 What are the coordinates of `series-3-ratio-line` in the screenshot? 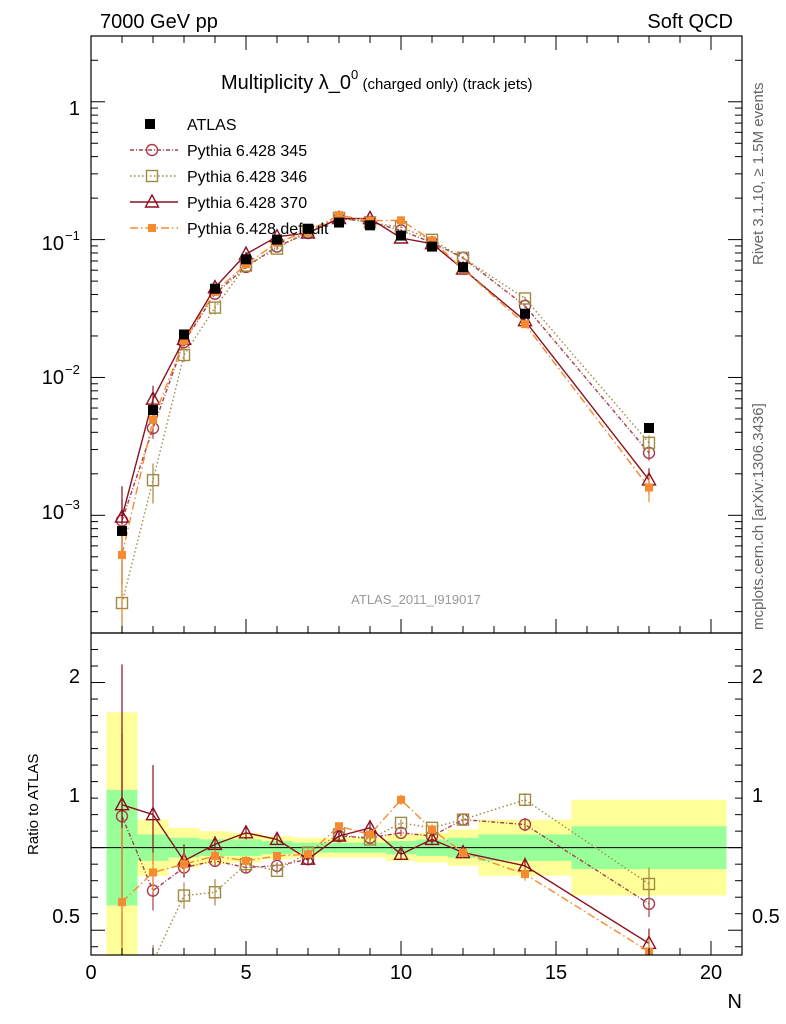 It's located at (385, 875).